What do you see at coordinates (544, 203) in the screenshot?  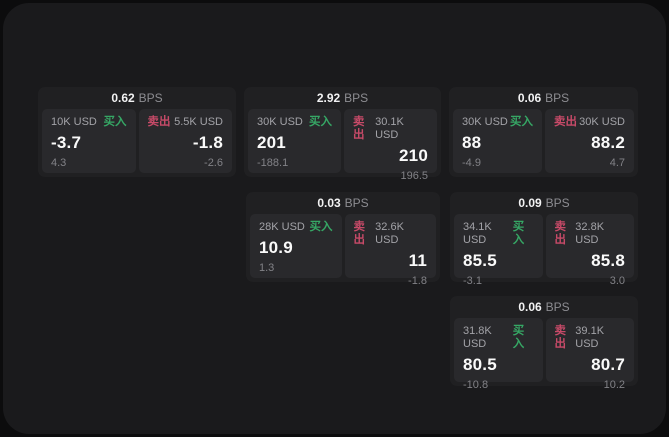 I see `card-header: 0.09 BPS` at bounding box center [544, 203].